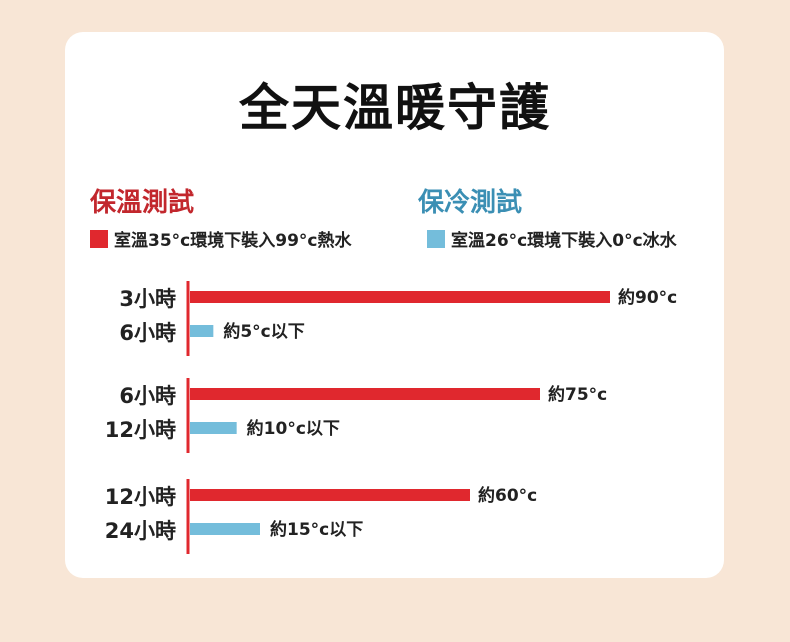  I want to click on hot-bar-category-label: 3小時, so click(147, 299).